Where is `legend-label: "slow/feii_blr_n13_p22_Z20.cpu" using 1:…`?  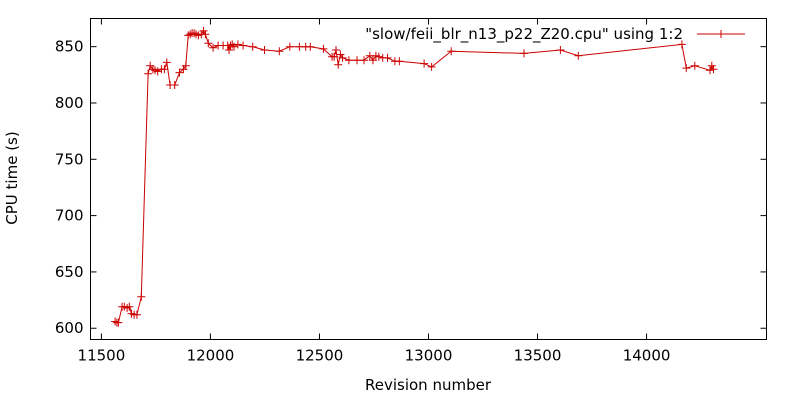 legend-label: "slow/feii_blr_n13_p22_Z20.cpu" using 1:… is located at coordinates (524, 34).